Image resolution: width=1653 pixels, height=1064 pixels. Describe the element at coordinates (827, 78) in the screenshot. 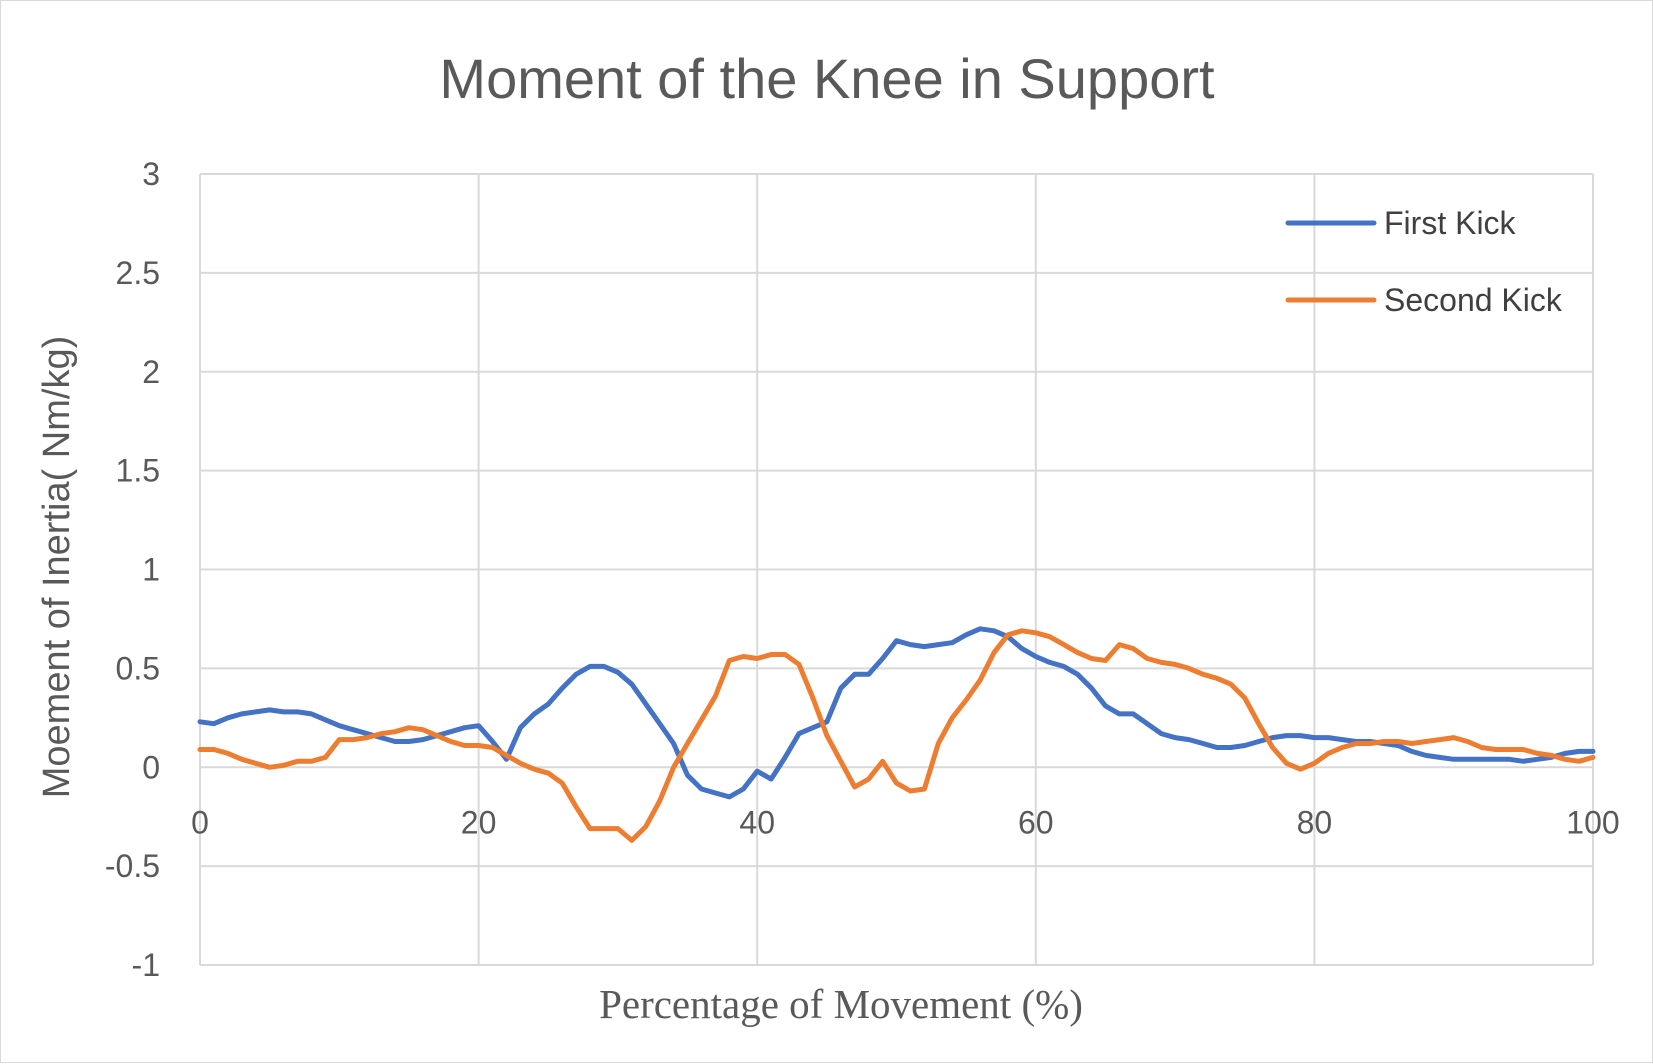

I see `chart-title: Moment of the Knee in Support` at that location.